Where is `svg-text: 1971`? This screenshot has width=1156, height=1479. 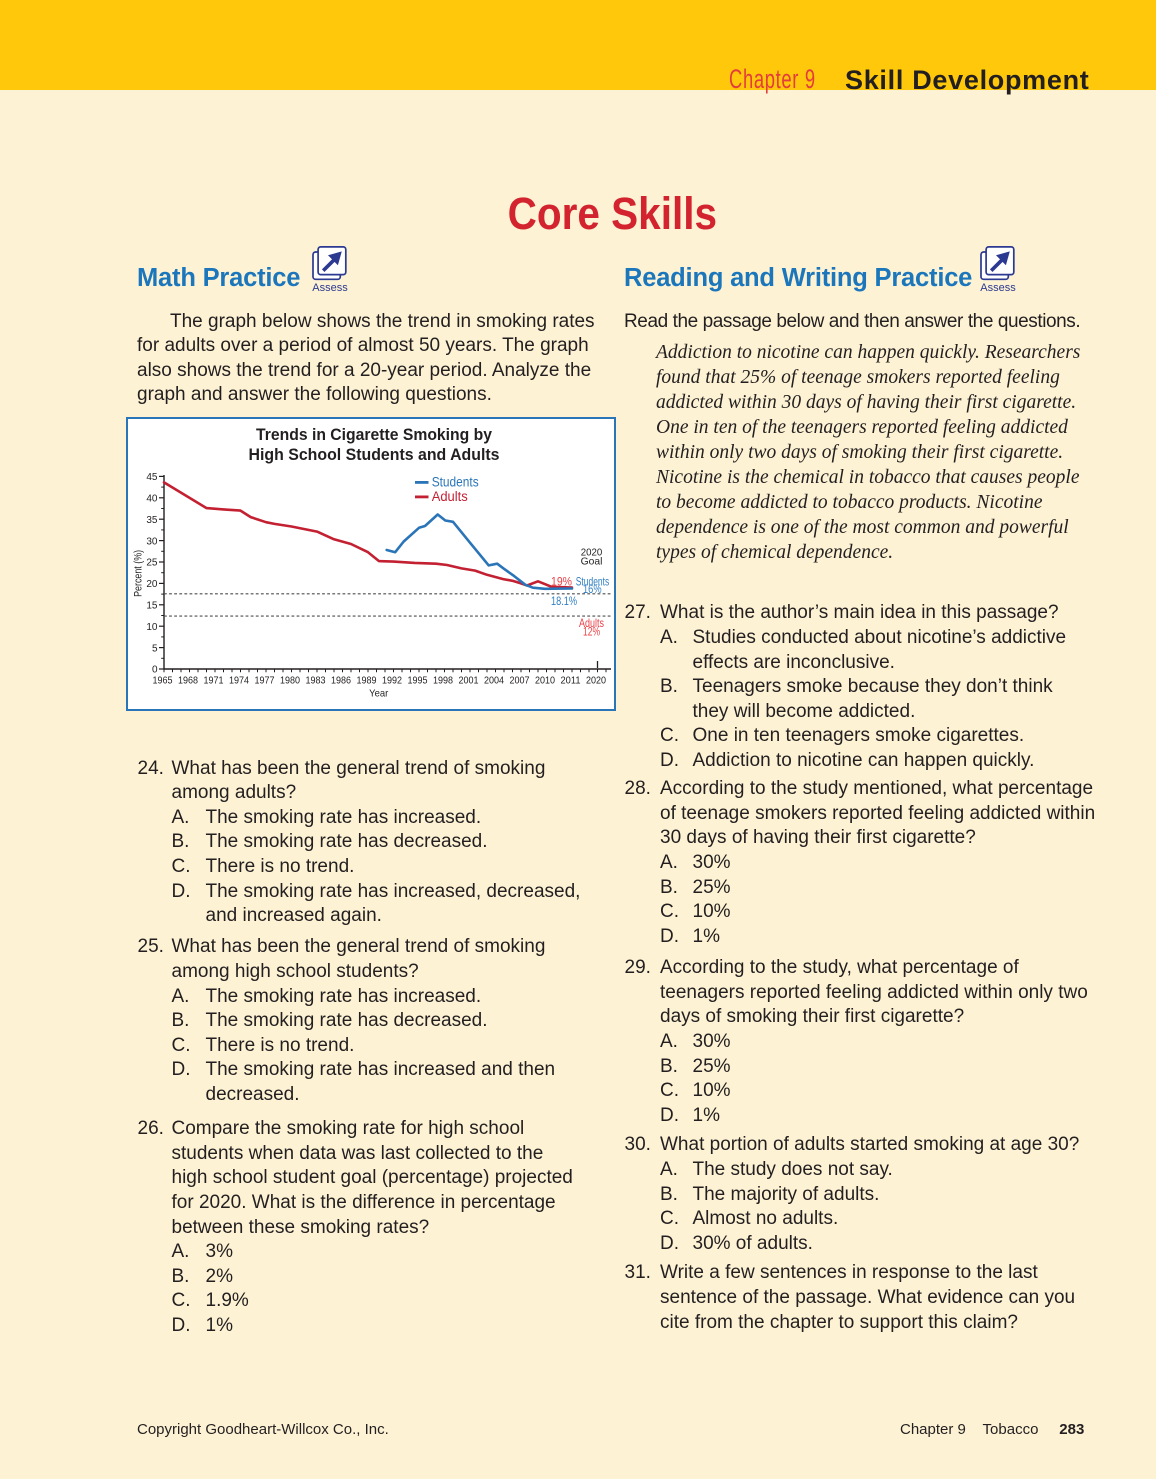 svg-text: 1971 is located at coordinates (214, 681).